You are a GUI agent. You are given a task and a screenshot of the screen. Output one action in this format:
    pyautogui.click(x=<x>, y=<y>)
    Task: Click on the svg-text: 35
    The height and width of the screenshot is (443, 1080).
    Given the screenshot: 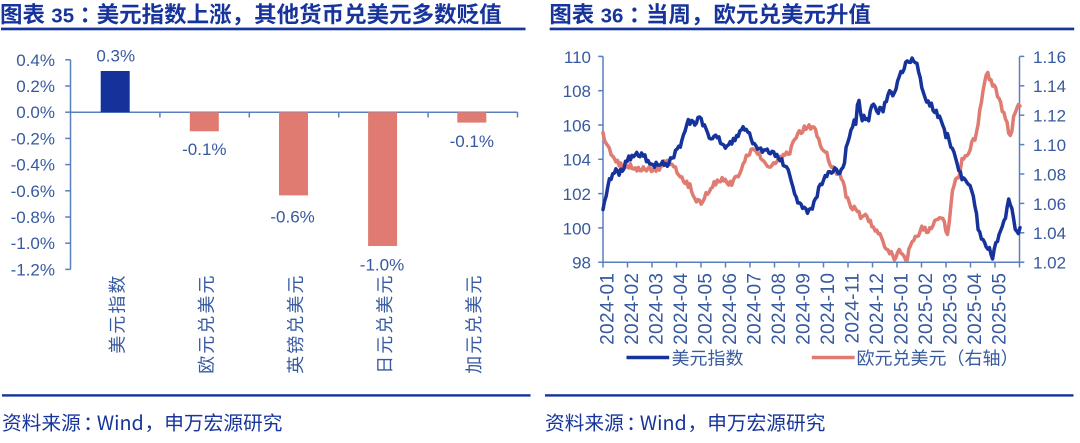 What is the action you would take?
    pyautogui.click(x=62, y=15)
    